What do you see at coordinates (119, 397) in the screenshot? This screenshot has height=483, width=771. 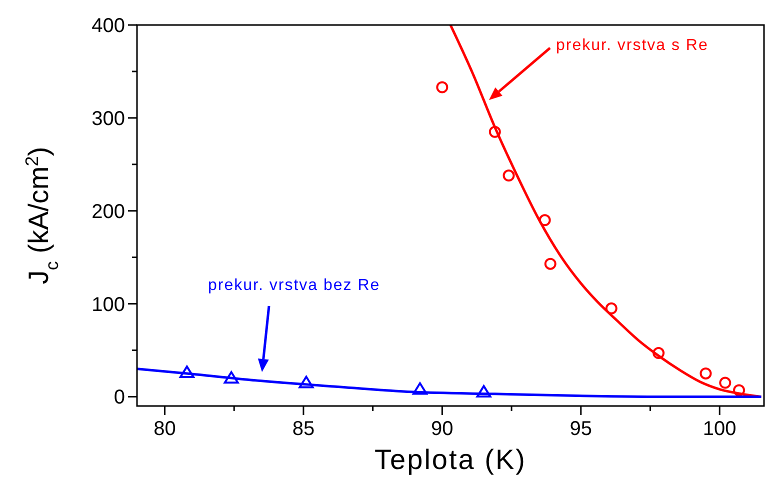 I see `y-tick-label: 0` at bounding box center [119, 397].